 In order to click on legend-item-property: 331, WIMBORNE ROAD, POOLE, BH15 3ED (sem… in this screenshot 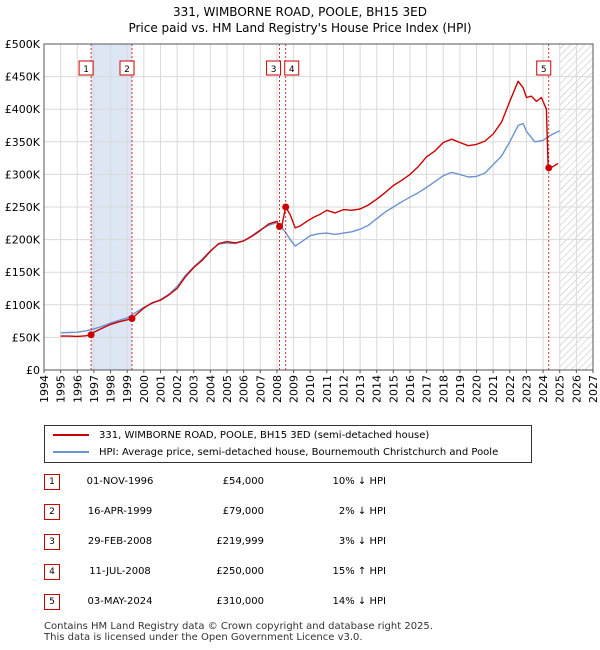, I will do `click(241, 436)`.